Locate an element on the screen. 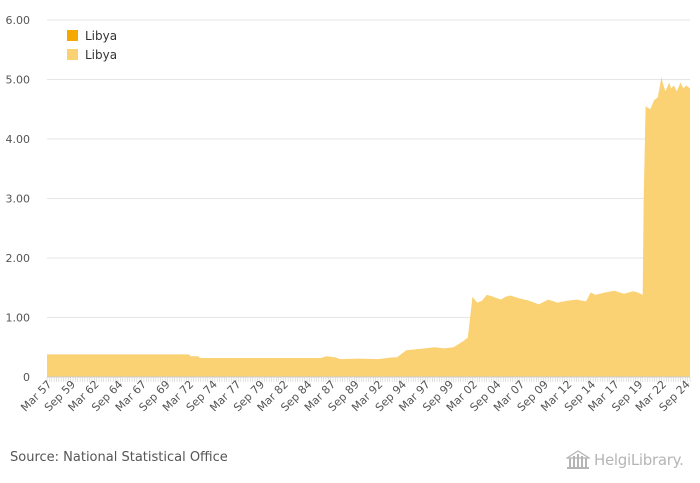  y-tick-label: 5.00 is located at coordinates (18, 80).